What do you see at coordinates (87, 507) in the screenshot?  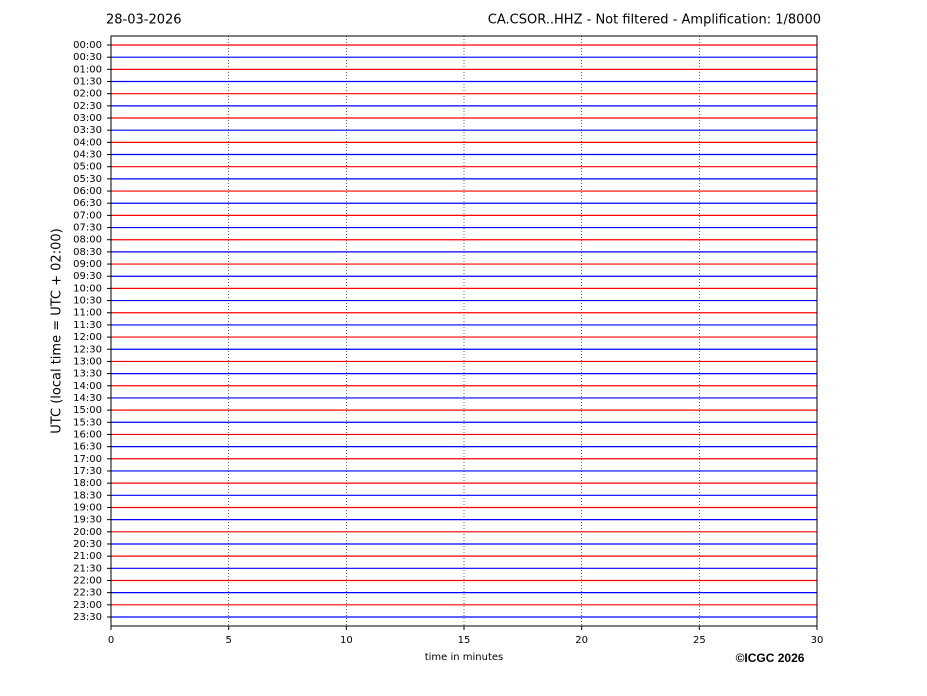 I see `y-tick-label: 19:00` at bounding box center [87, 507].